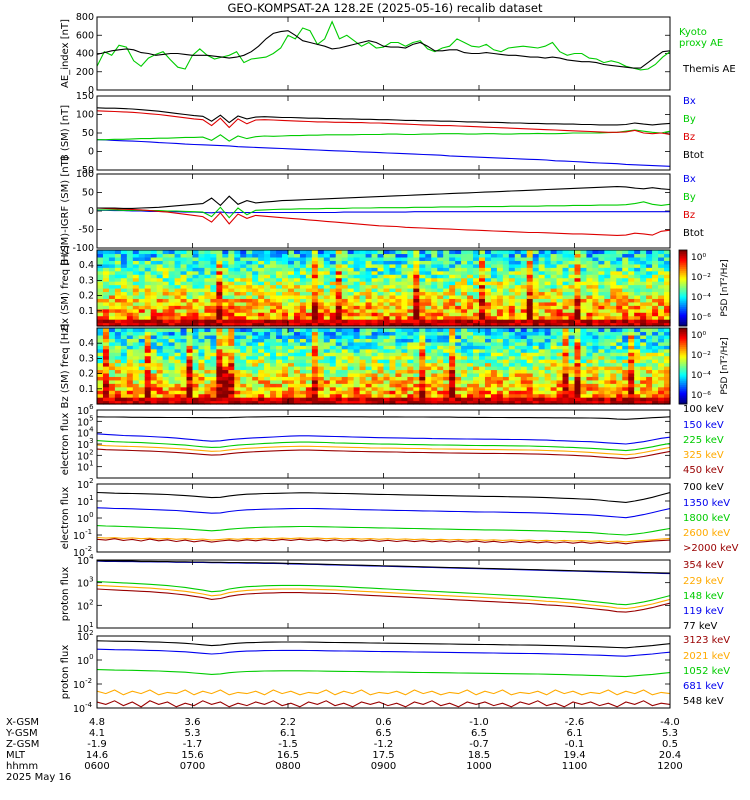  What do you see at coordinates (701, 43) in the screenshot?
I see `legend-label: proxy AE` at bounding box center [701, 43].